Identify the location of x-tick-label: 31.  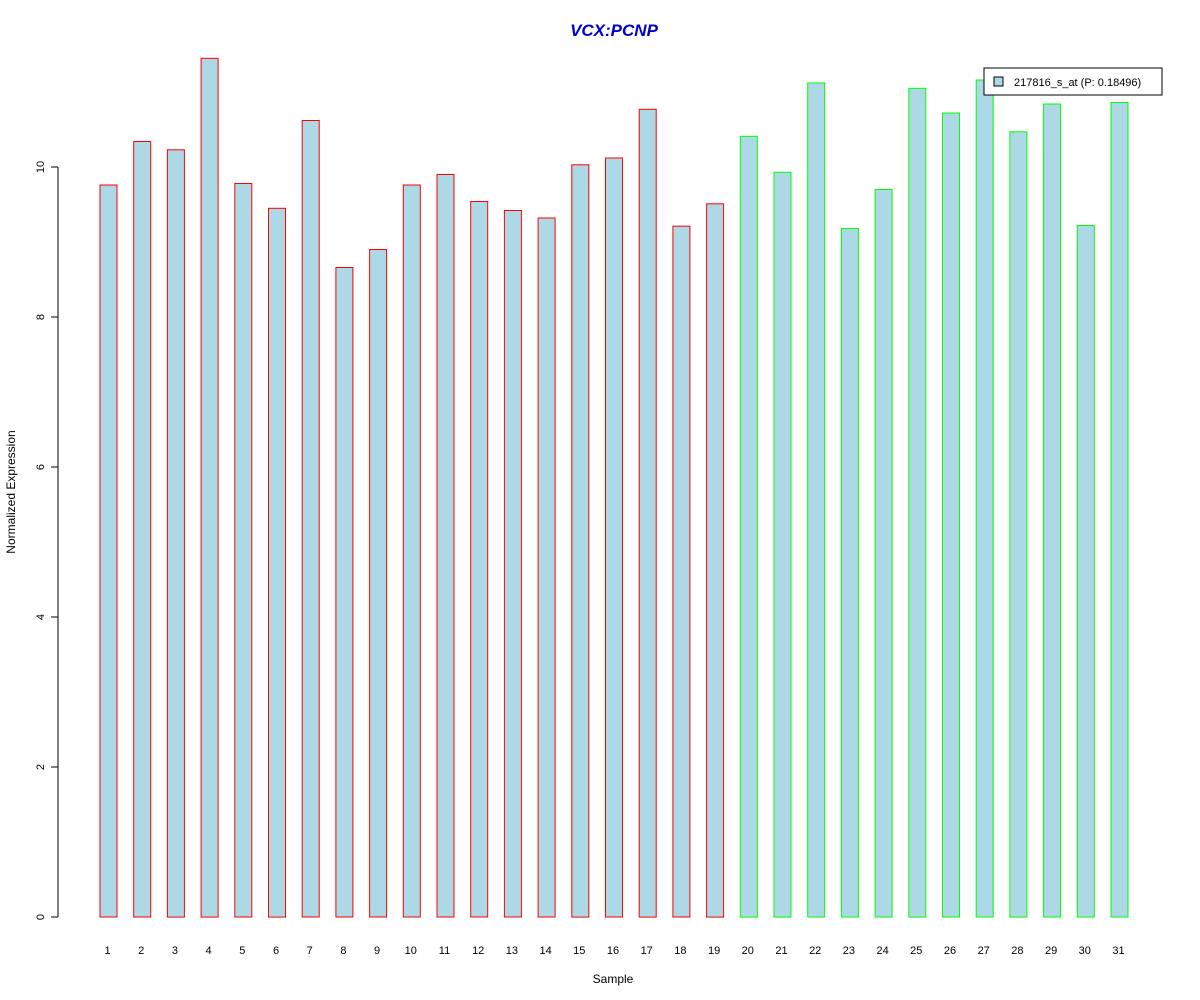
(1118, 951).